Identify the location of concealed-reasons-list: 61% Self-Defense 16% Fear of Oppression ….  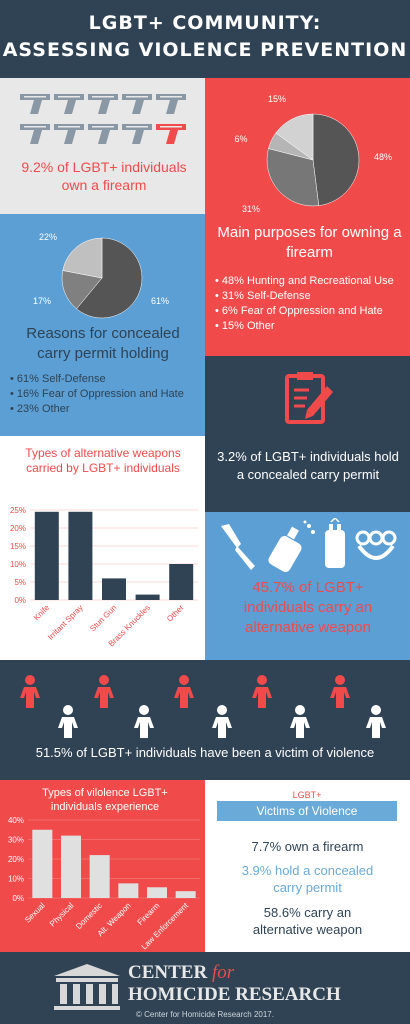
(107, 394).